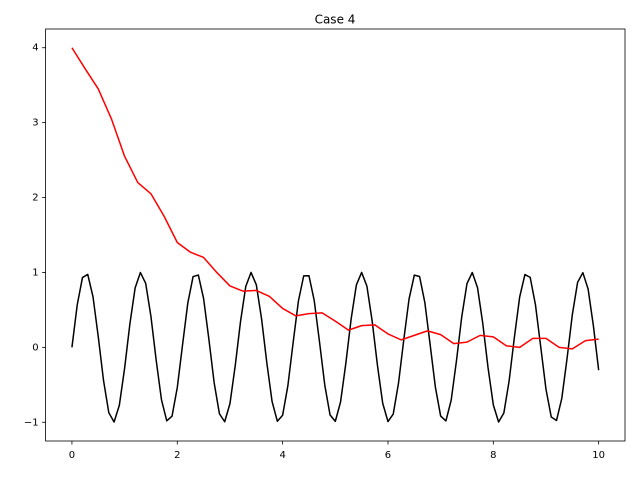 The width and height of the screenshot is (640, 480). Describe the element at coordinates (72, 455) in the screenshot. I see `x-tick-label: 0` at that location.